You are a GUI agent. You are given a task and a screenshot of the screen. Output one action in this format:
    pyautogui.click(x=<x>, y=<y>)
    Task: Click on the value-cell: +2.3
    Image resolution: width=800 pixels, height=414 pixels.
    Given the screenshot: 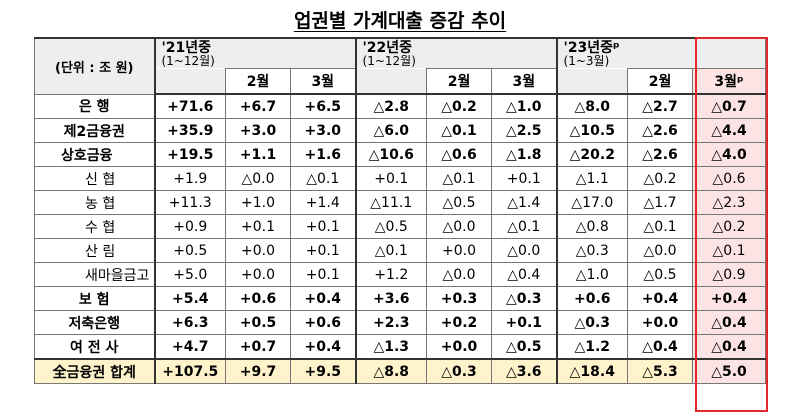 What is the action you would take?
    pyautogui.click(x=391, y=322)
    